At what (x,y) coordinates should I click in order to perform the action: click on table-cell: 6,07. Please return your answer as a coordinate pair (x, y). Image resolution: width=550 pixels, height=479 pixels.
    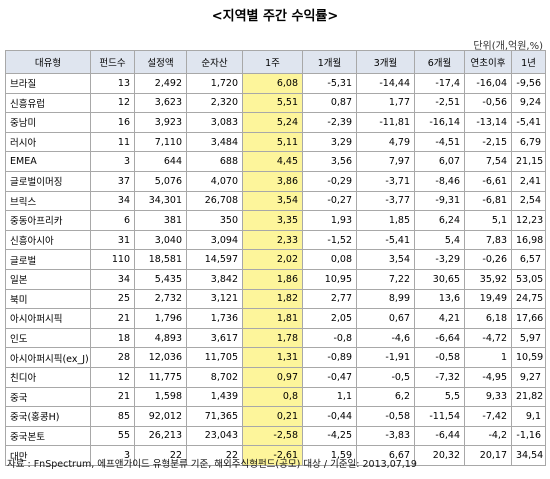
    Looking at the image, I should click on (439, 161).